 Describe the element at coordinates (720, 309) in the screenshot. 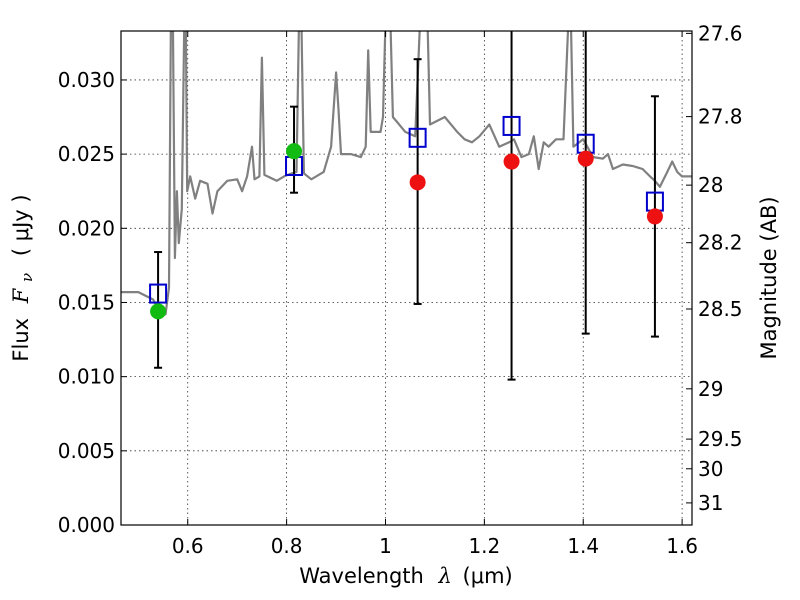

I see `y2-tick-label: 28.5` at that location.